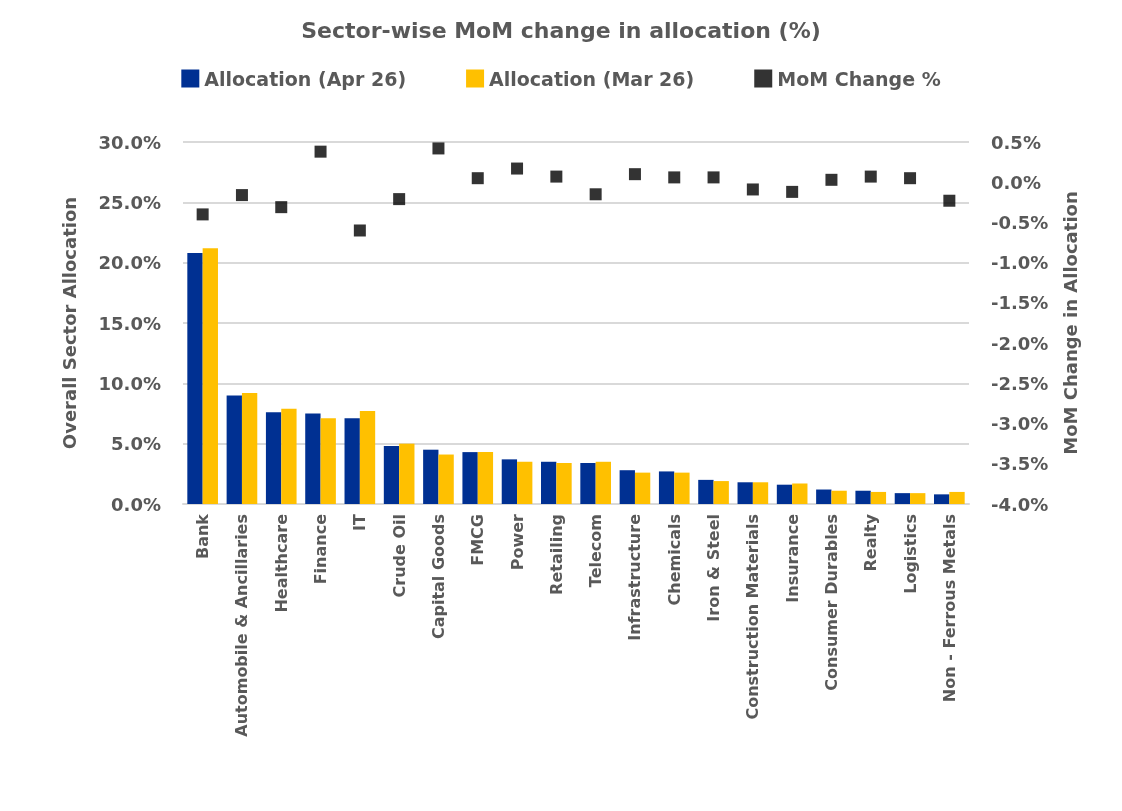  I want to click on y2-axis-title: MoM Change in Allocation, so click(1070, 323).